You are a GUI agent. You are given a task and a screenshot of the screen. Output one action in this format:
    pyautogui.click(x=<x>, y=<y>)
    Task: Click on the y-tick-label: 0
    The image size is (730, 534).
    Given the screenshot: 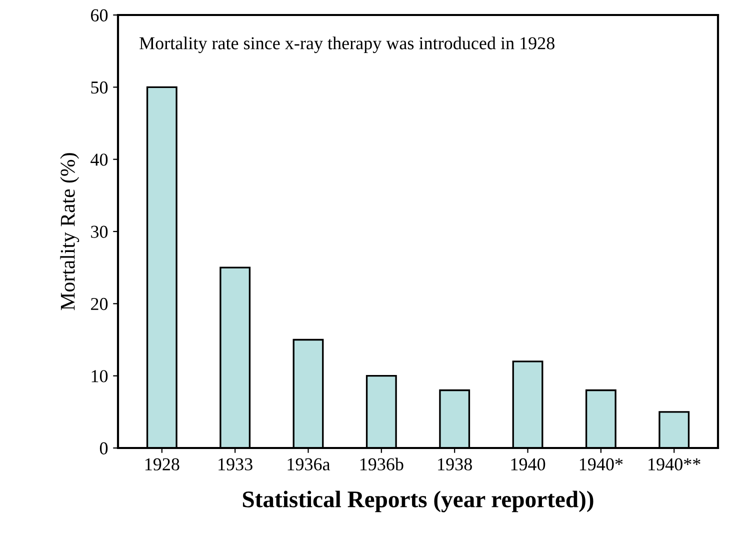 What is the action you would take?
    pyautogui.click(x=104, y=448)
    